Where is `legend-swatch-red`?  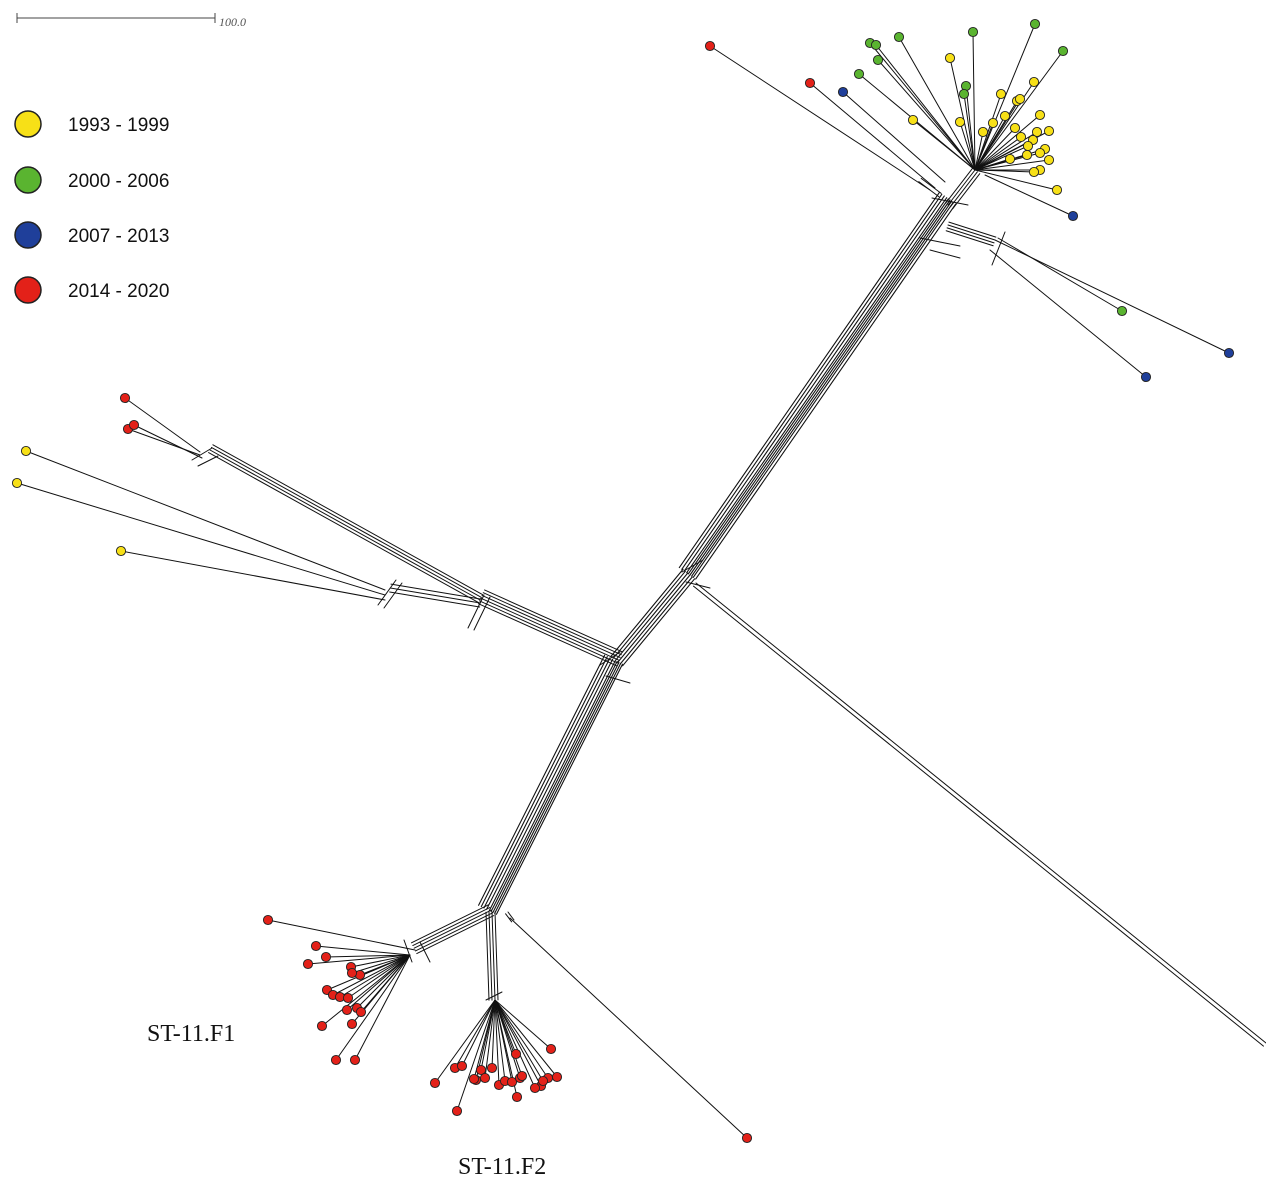 legend-swatch-red is located at coordinates (28, 290).